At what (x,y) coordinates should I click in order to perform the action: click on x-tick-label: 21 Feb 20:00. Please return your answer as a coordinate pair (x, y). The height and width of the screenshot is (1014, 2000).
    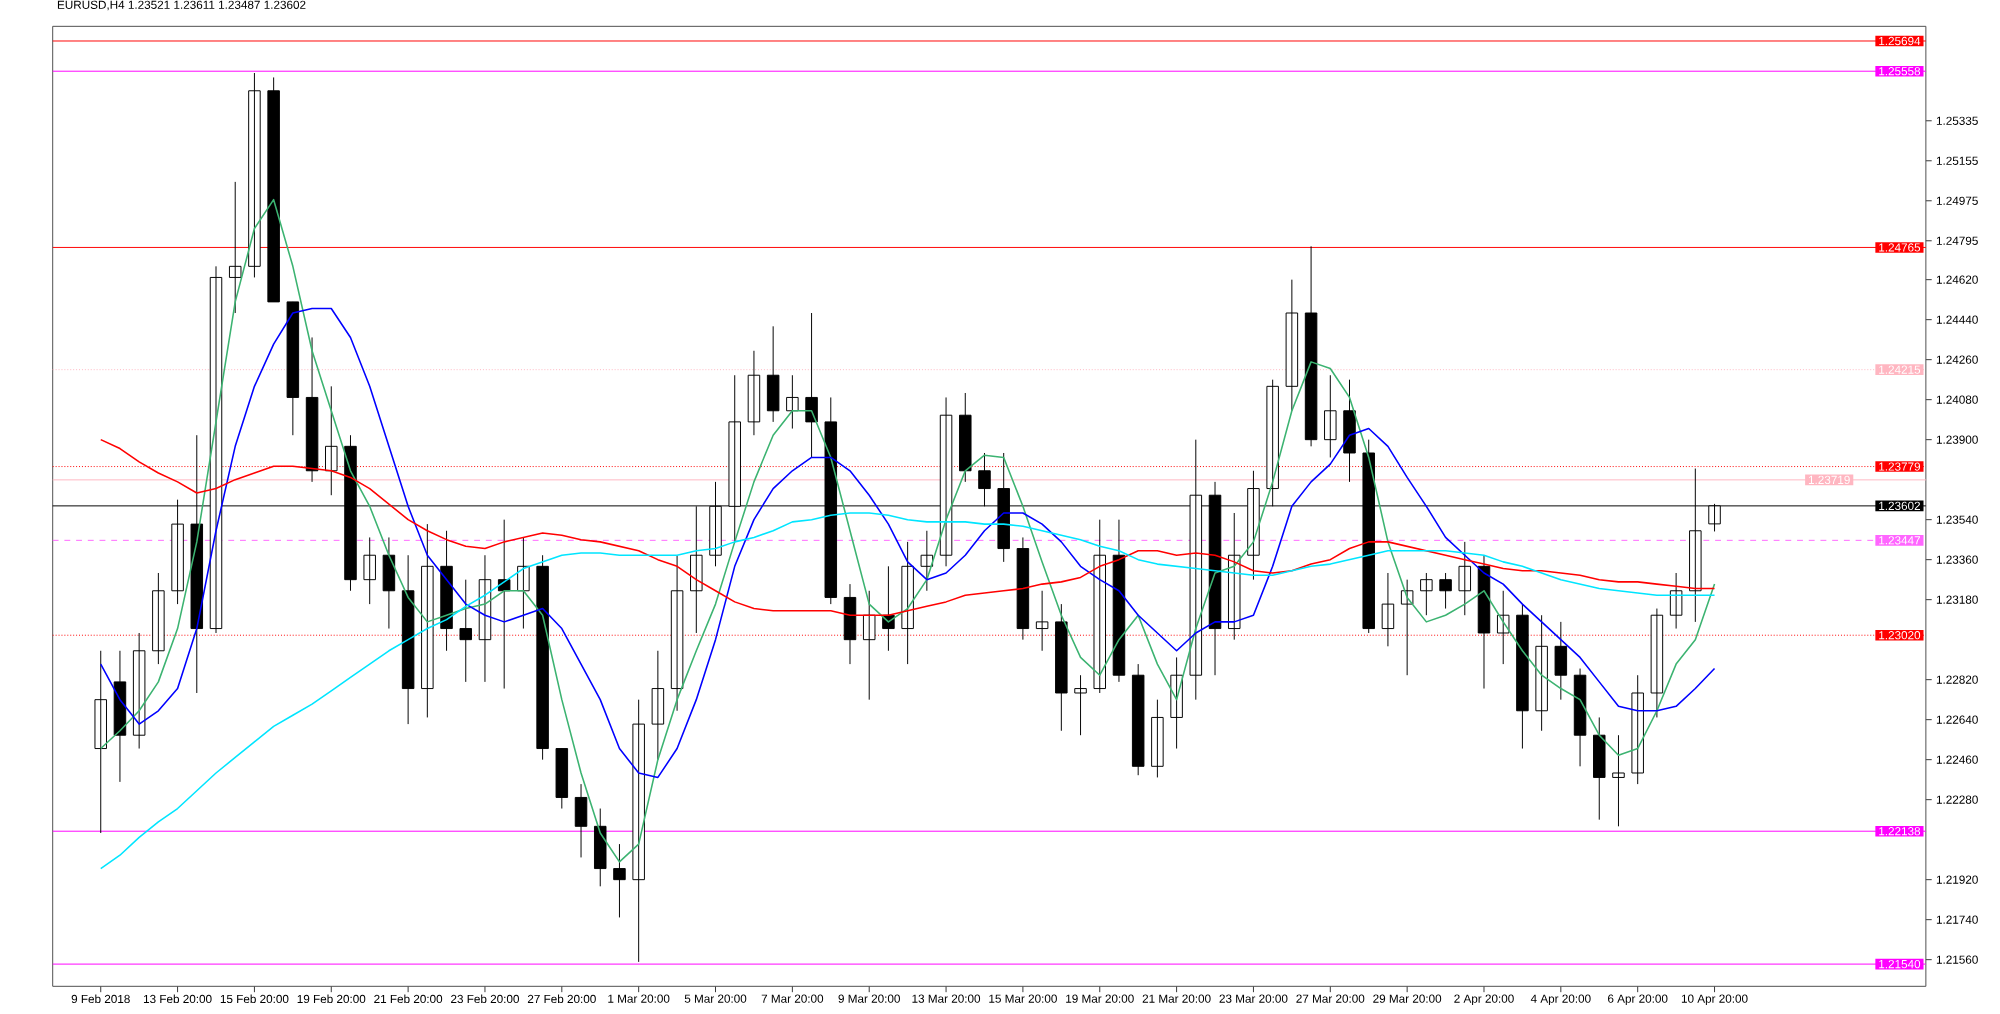
    Looking at the image, I should click on (408, 999).